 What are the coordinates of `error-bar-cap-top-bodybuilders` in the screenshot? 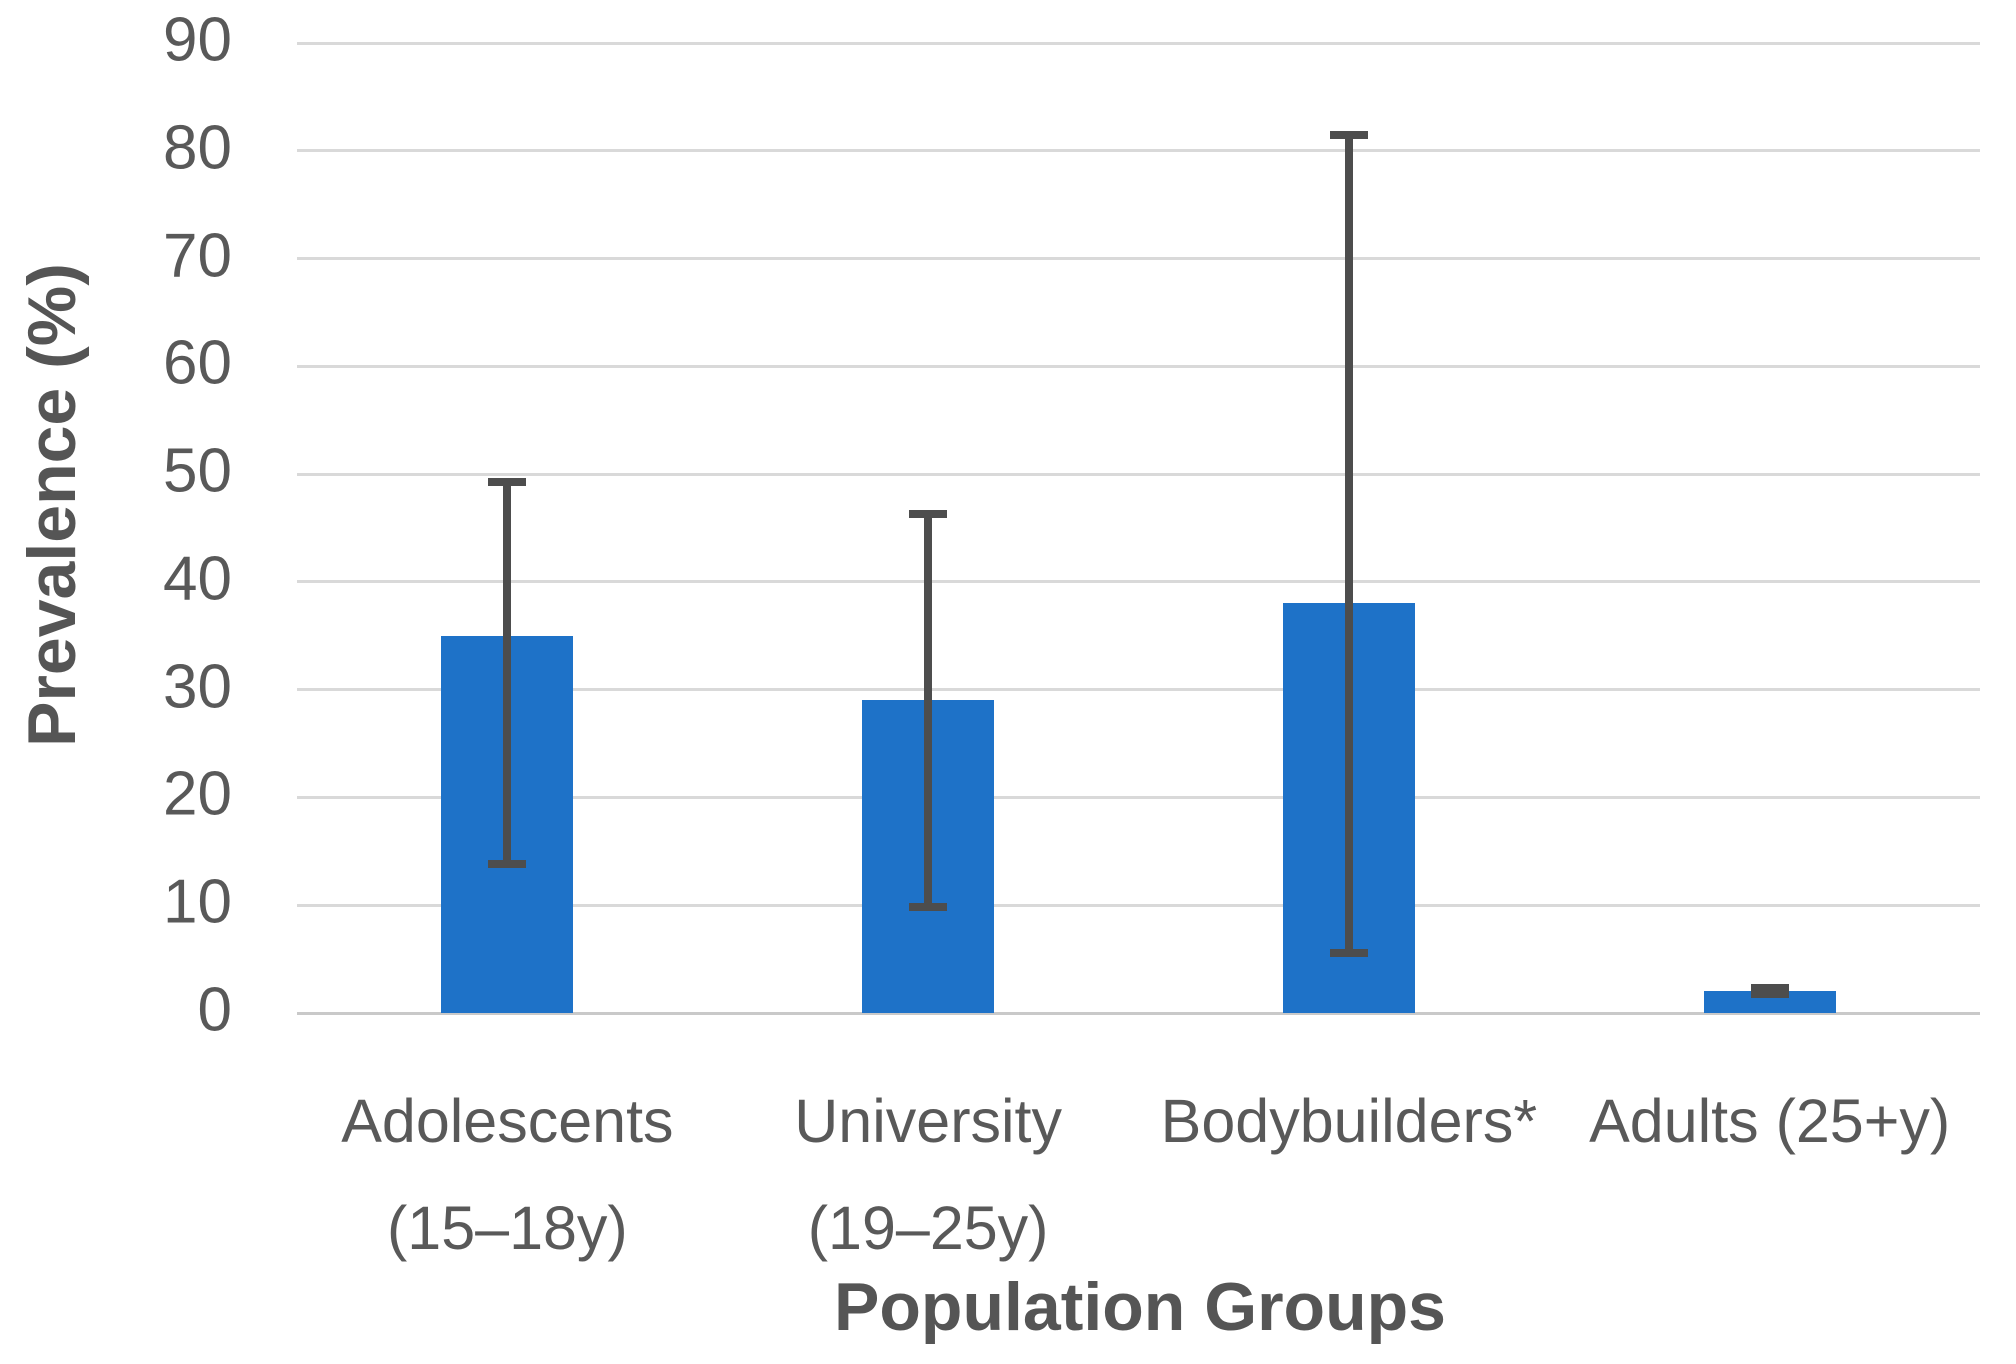 It's located at (1348, 134).